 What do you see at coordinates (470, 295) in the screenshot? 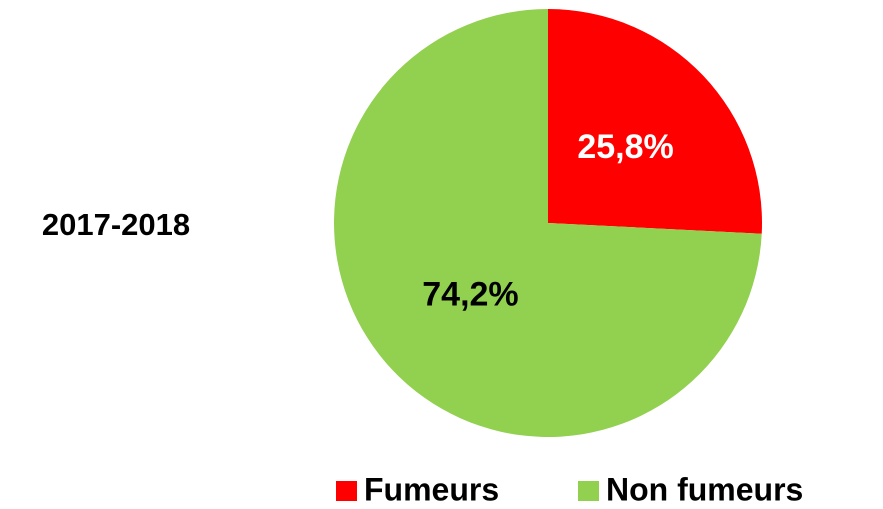
I see `data-label: 74,2%` at bounding box center [470, 295].